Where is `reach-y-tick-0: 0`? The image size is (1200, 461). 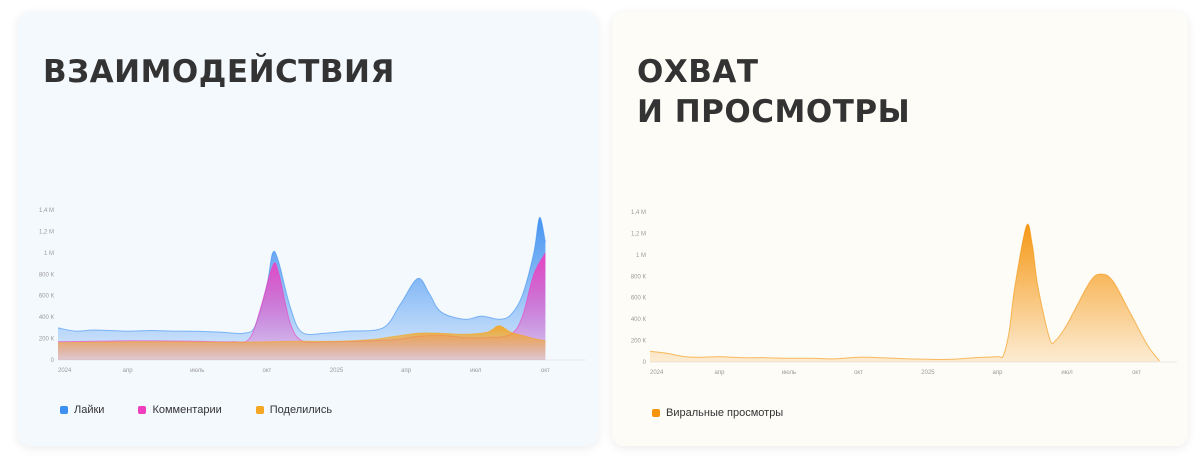 reach-y-tick-0: 0 is located at coordinates (645, 363).